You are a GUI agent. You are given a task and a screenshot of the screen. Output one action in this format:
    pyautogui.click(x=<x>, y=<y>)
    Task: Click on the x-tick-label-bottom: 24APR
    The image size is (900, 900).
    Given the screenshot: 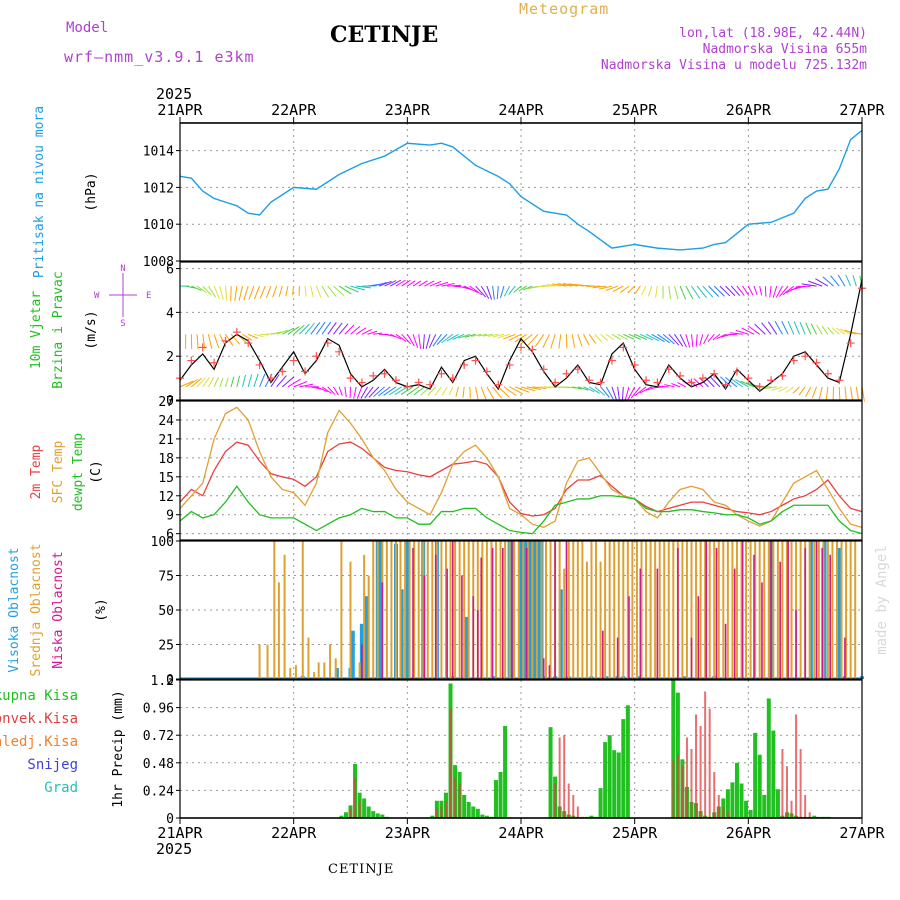 What is the action you would take?
    pyautogui.click(x=521, y=833)
    